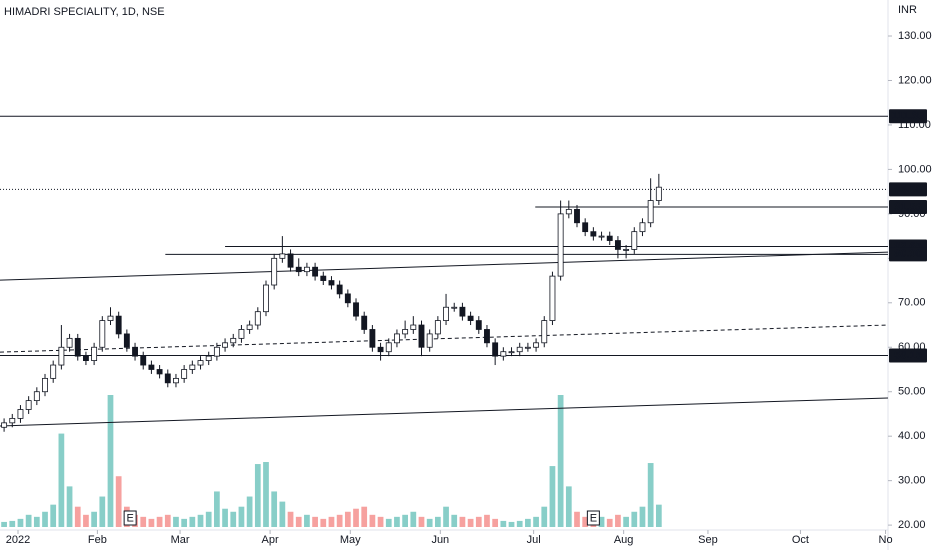 This screenshot has height=550, width=932. What do you see at coordinates (84, 12) in the screenshot?
I see `chart-title: HIMADRI SPECIALITY, 1D, NSE` at bounding box center [84, 12].